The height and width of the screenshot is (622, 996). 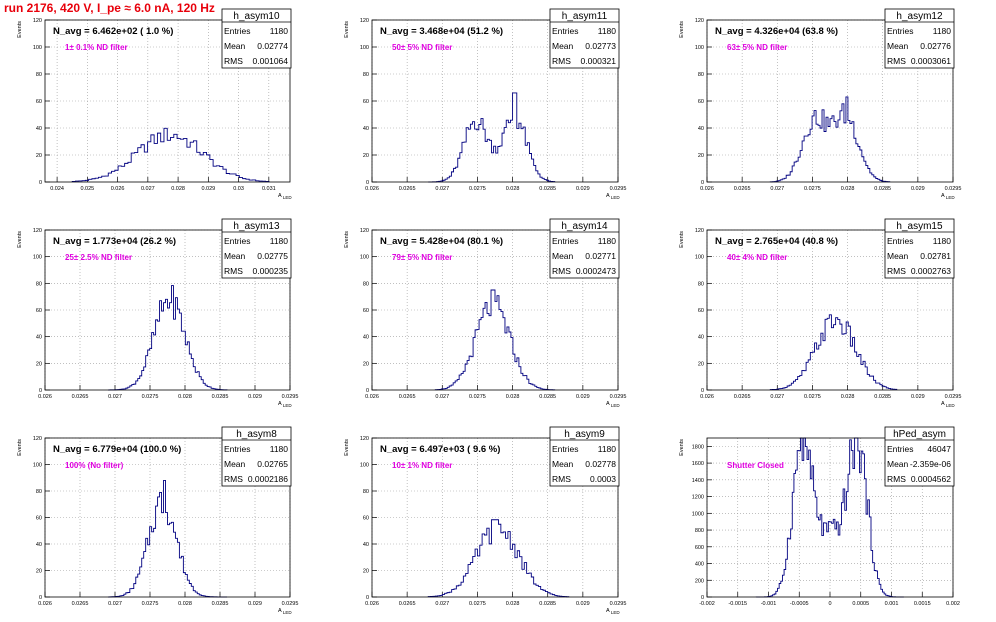 I want to click on filter-label: 25± 2.5% ND filter, so click(x=98, y=257).